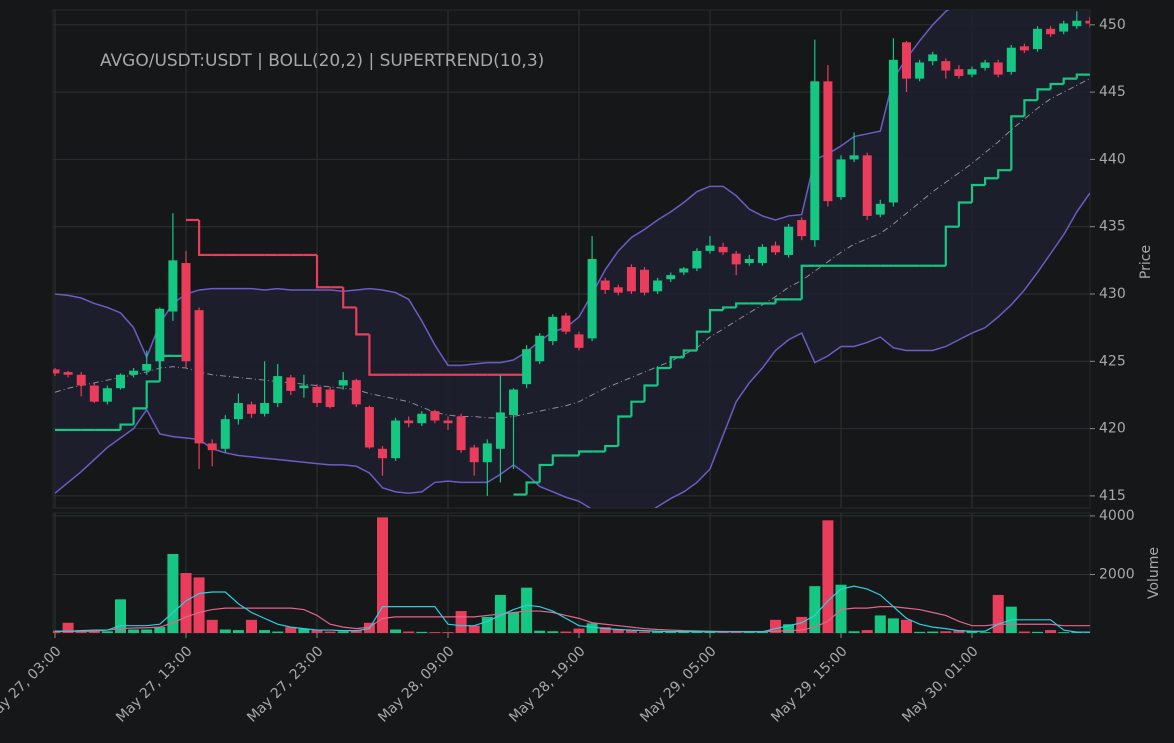 This screenshot has height=743, width=1174. Describe the element at coordinates (571, 575) in the screenshot. I see `volume-plot` at that location.